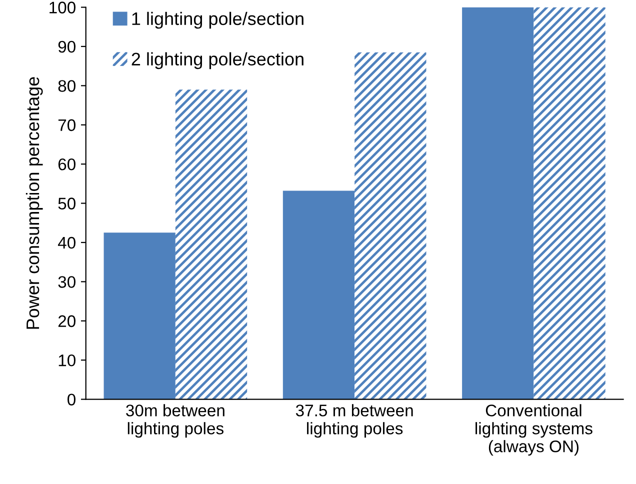 This screenshot has height=484, width=636. Describe the element at coordinates (67, 282) in the screenshot. I see `y-tick-label: 30` at that location.